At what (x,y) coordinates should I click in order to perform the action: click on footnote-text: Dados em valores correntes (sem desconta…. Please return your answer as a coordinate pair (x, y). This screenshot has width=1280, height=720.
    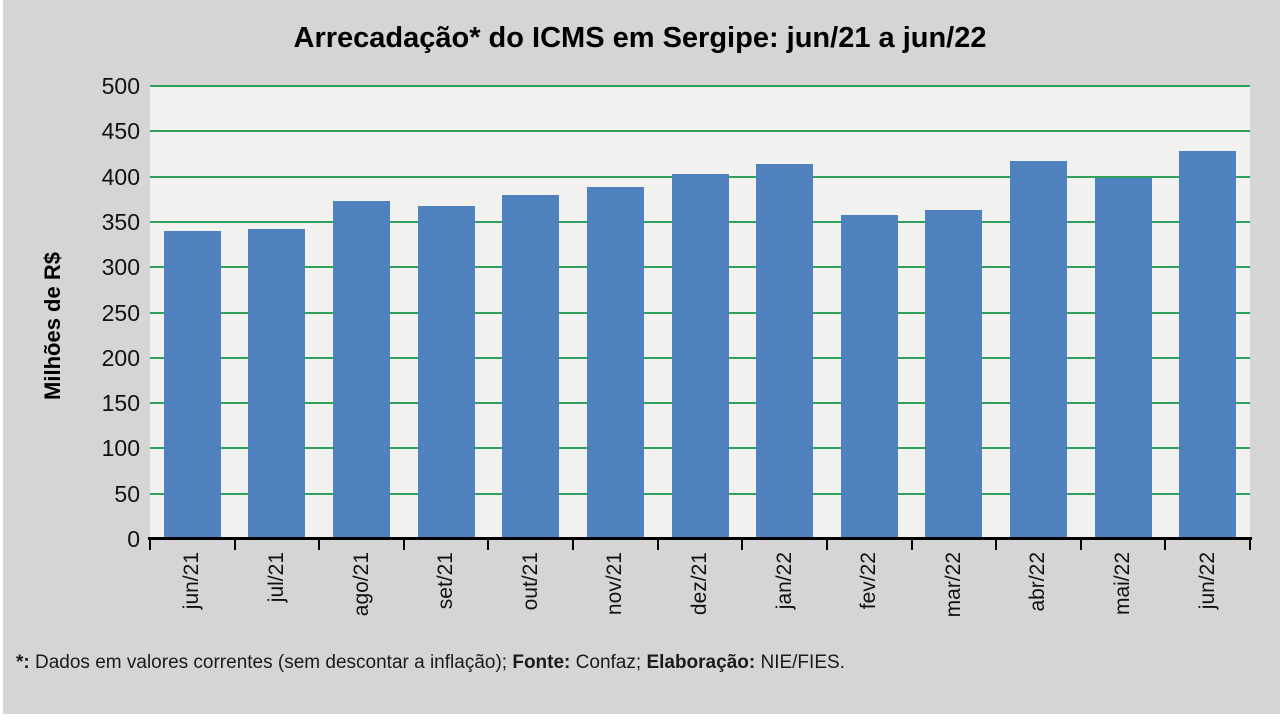
    Looking at the image, I should click on (271, 662).